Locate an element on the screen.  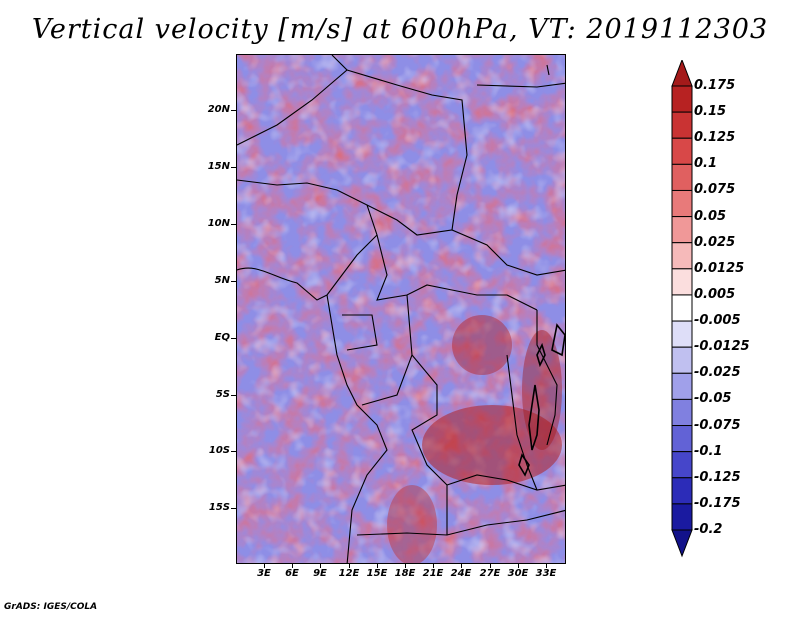
border-west-africa is located at coordinates (307, 237).